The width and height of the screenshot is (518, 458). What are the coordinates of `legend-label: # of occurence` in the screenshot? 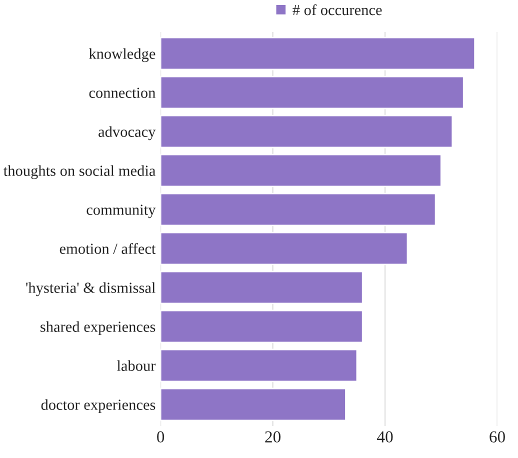 It's located at (337, 10).